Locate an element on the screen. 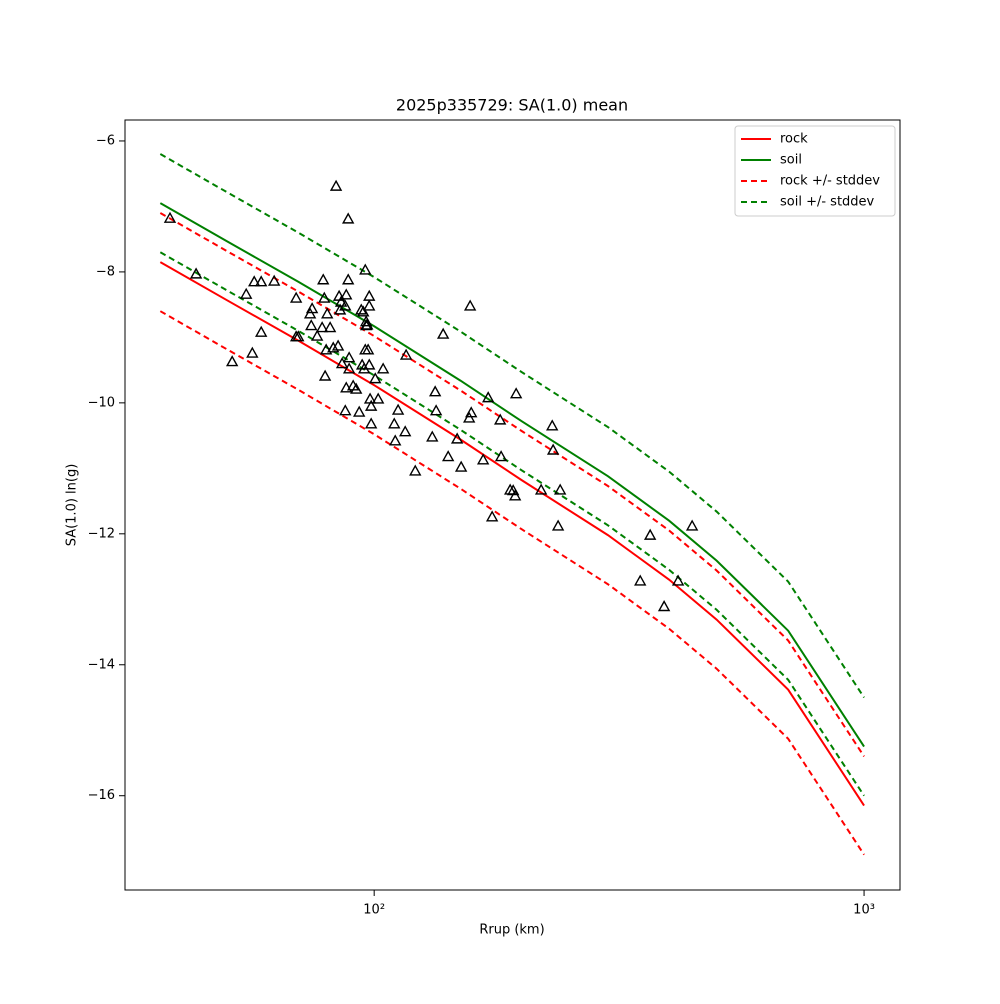 The height and width of the screenshot is (1004, 1000). legend-label: soil +/- stddev is located at coordinates (827, 202).